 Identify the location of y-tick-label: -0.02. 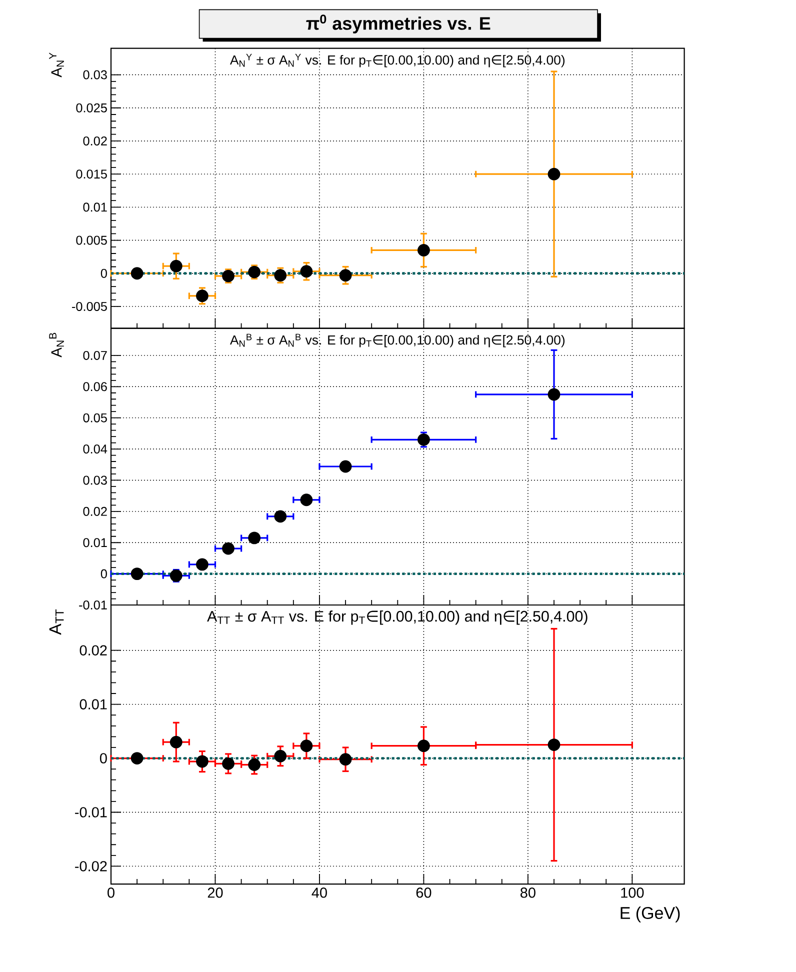
(91, 866).